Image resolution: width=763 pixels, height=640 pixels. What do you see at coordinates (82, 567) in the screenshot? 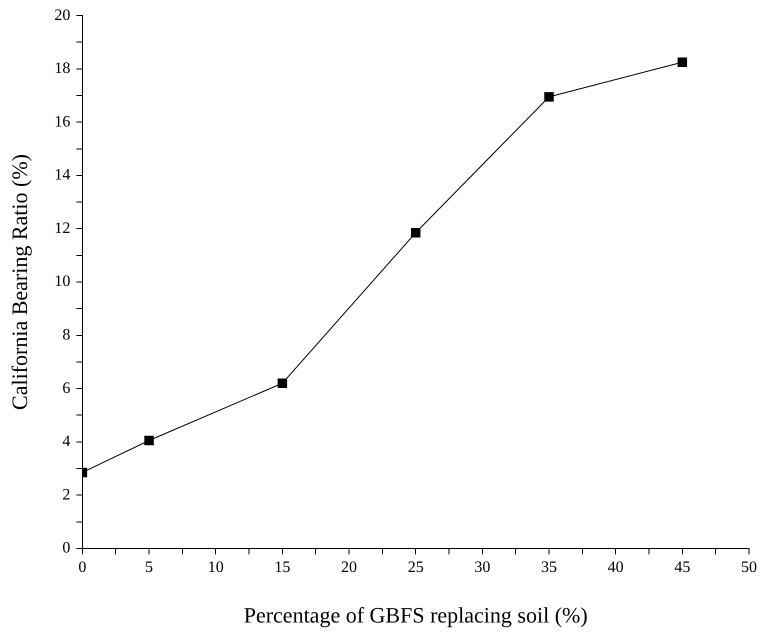
I see `x-tick-label: 0` at bounding box center [82, 567].